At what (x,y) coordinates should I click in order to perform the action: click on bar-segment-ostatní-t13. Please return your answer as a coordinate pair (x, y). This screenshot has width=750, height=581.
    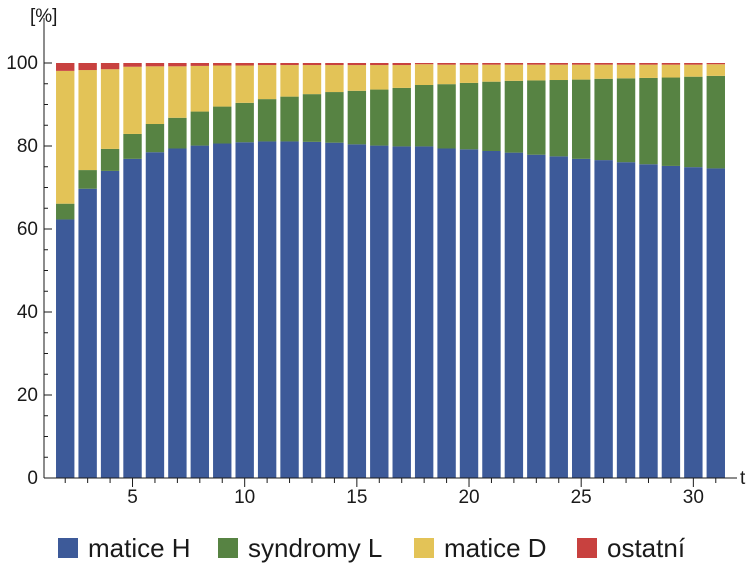
    Looking at the image, I should click on (312, 64).